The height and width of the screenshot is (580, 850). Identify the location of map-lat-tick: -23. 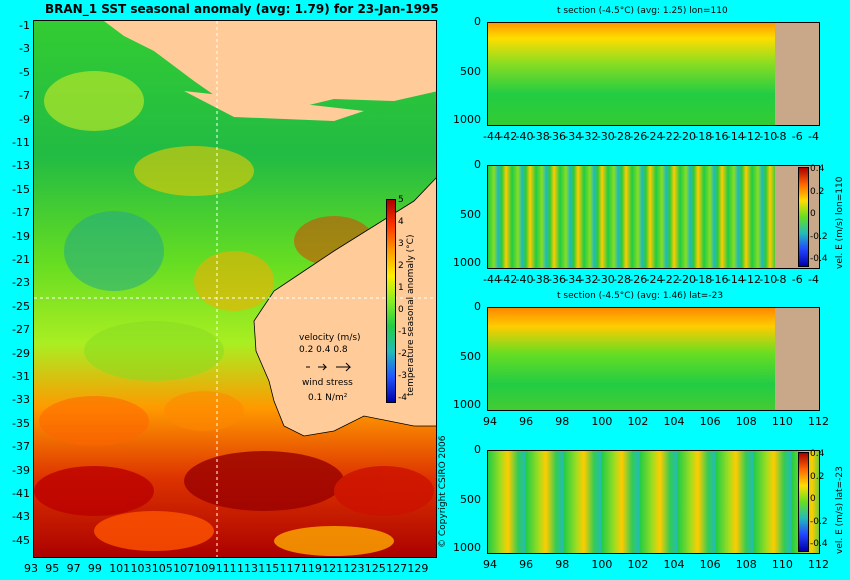
(21, 283).